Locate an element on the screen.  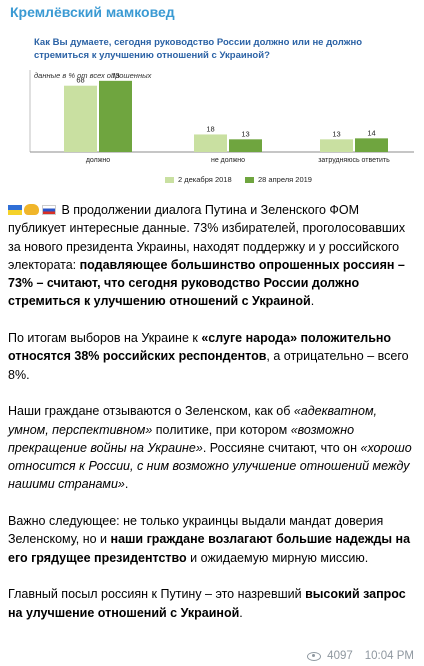
eye-icon is located at coordinates (314, 656).